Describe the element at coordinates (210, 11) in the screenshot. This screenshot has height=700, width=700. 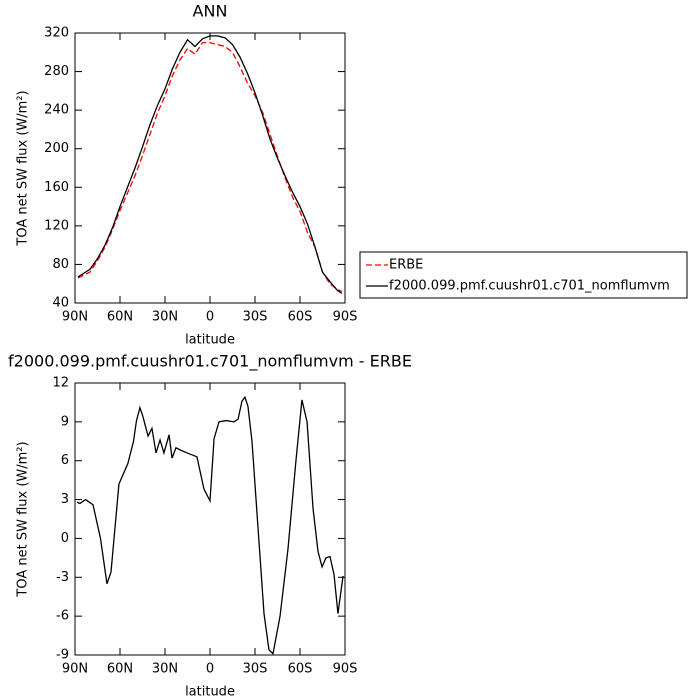
I see `chart-title: ANN` at that location.